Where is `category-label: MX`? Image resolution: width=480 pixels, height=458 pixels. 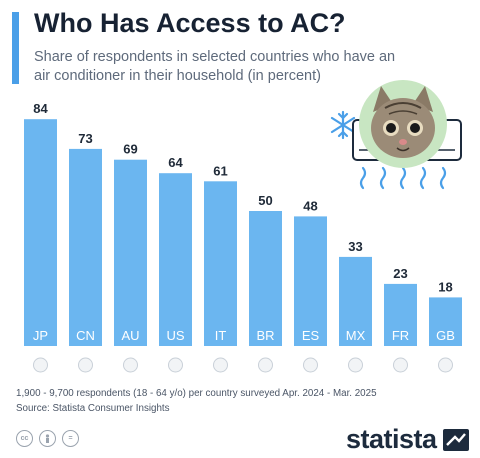 category-label: MX is located at coordinates (356, 335).